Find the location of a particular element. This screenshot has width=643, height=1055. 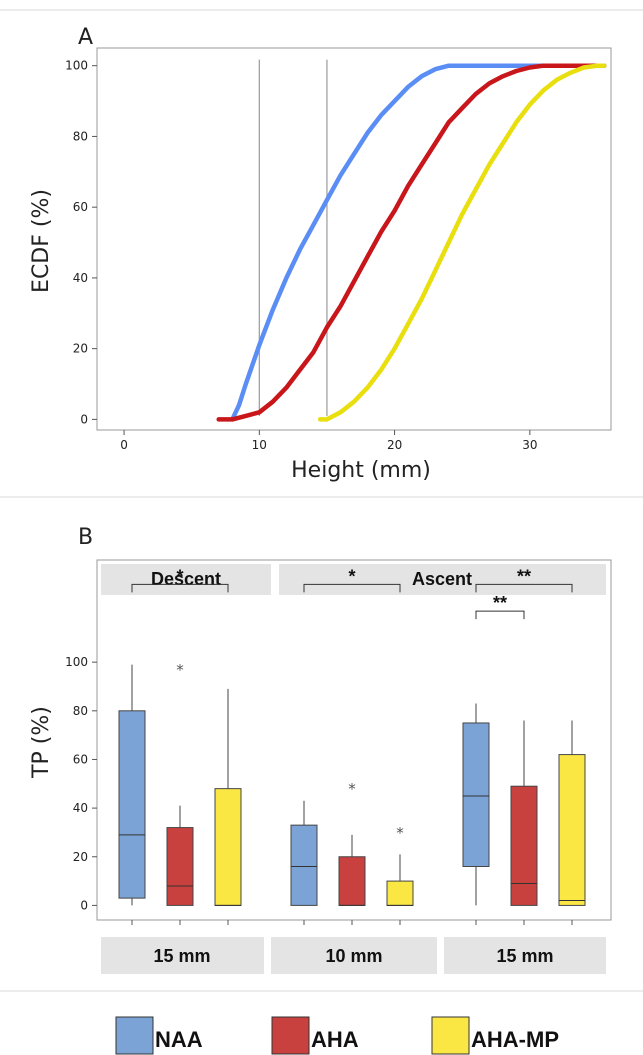

y-tick-label-40: 40 is located at coordinates (80, 278).